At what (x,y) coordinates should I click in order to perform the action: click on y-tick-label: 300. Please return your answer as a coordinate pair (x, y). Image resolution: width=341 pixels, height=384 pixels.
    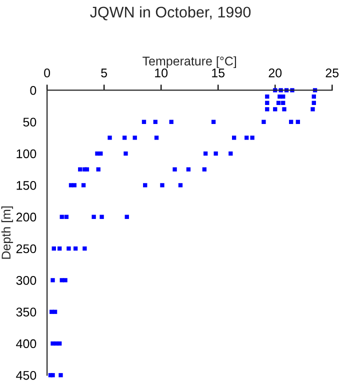
    Looking at the image, I should click on (26, 280).